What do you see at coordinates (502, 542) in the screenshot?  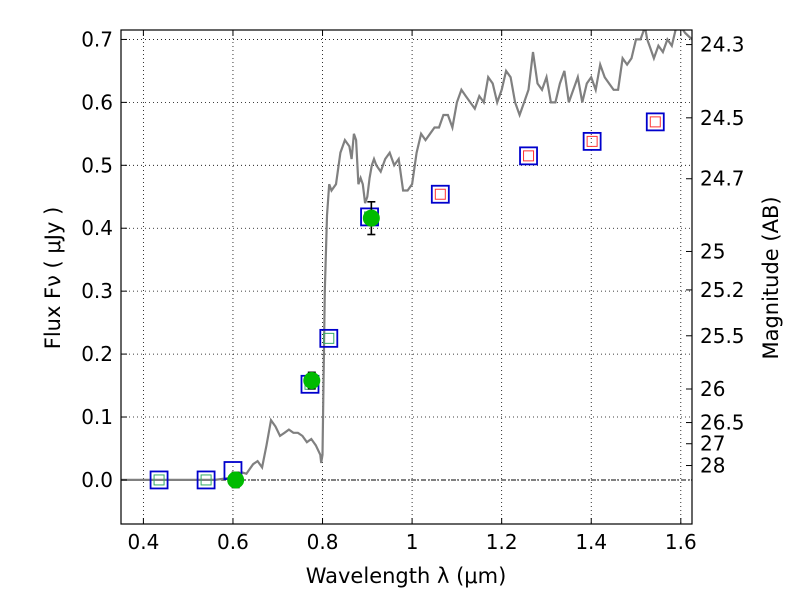 I see `x-tick-label: 1.2` at bounding box center [502, 542].